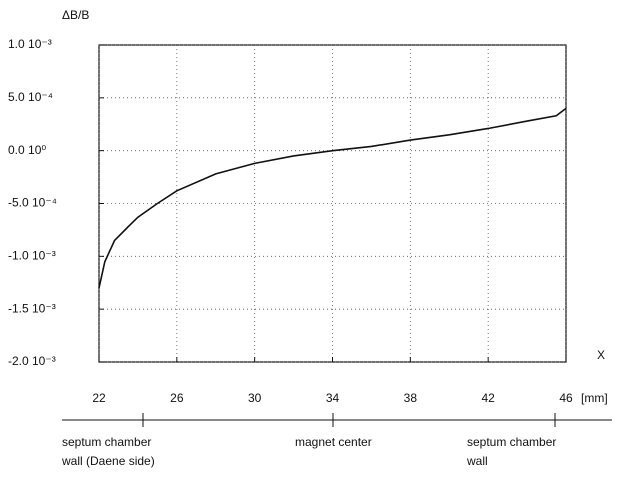  I want to click on y-tick-label: 1.0 10⁻³, so click(30, 44).